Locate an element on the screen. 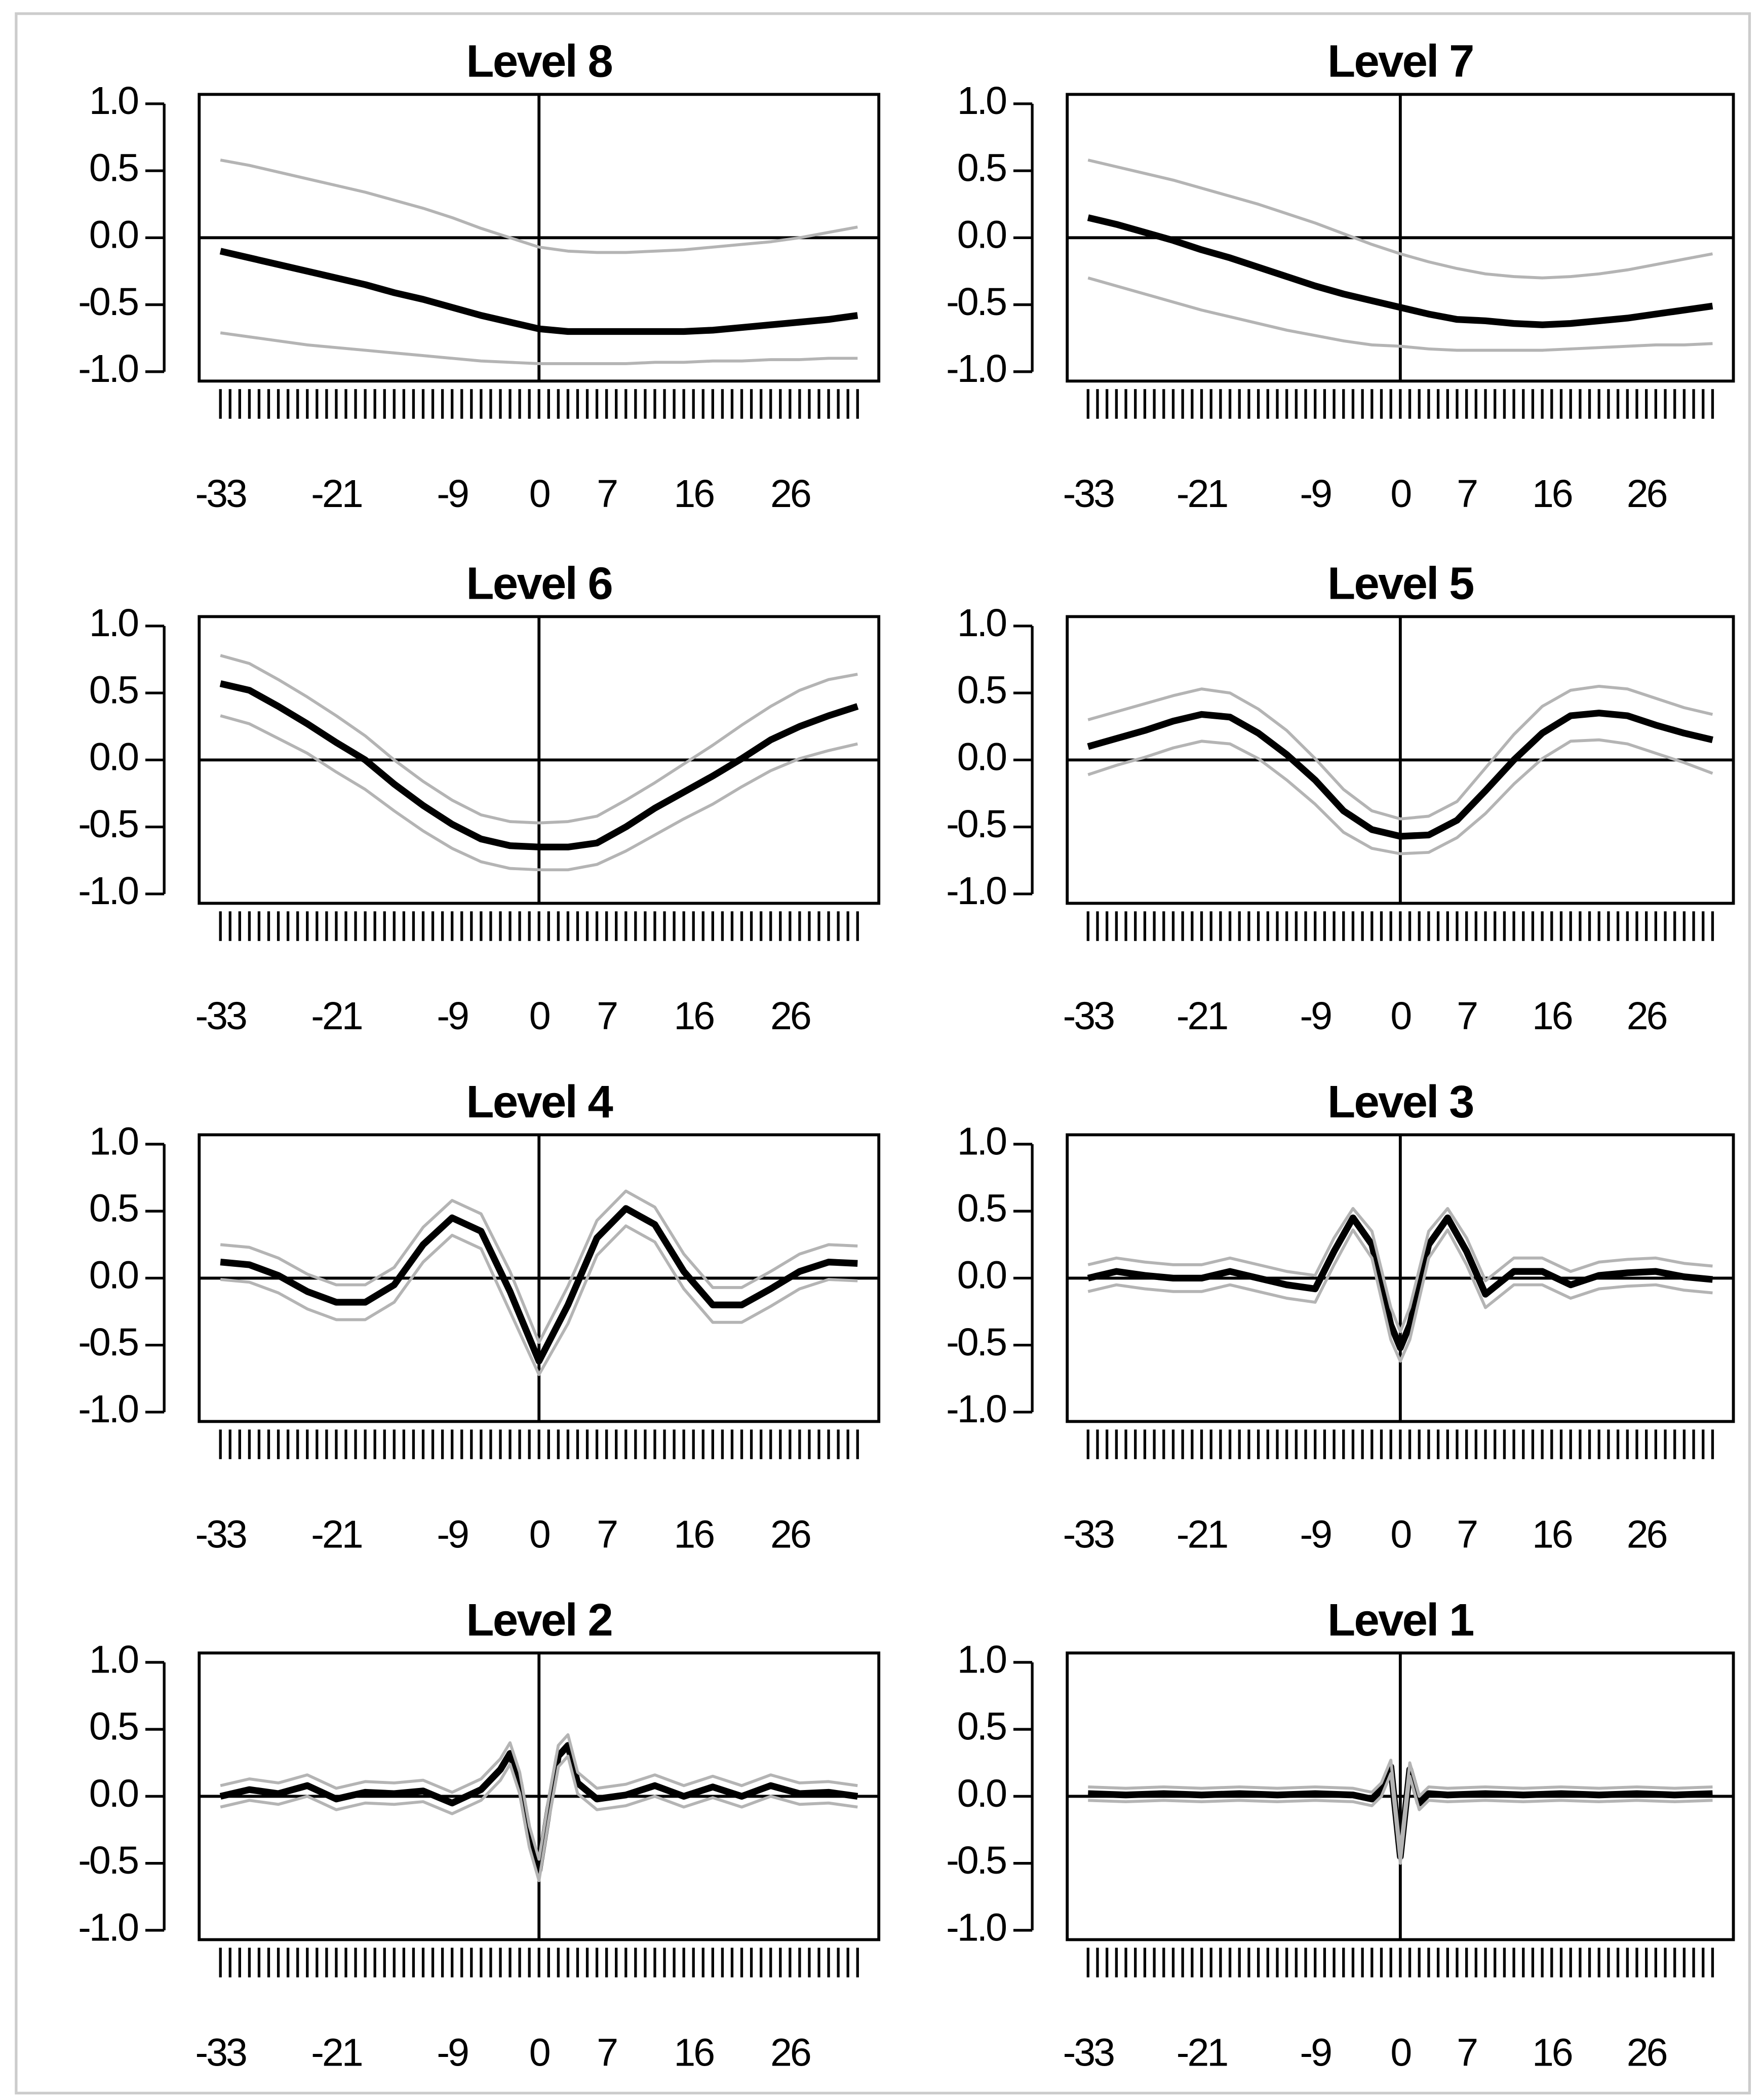  panel-title: Level 8 is located at coordinates (539, 61).